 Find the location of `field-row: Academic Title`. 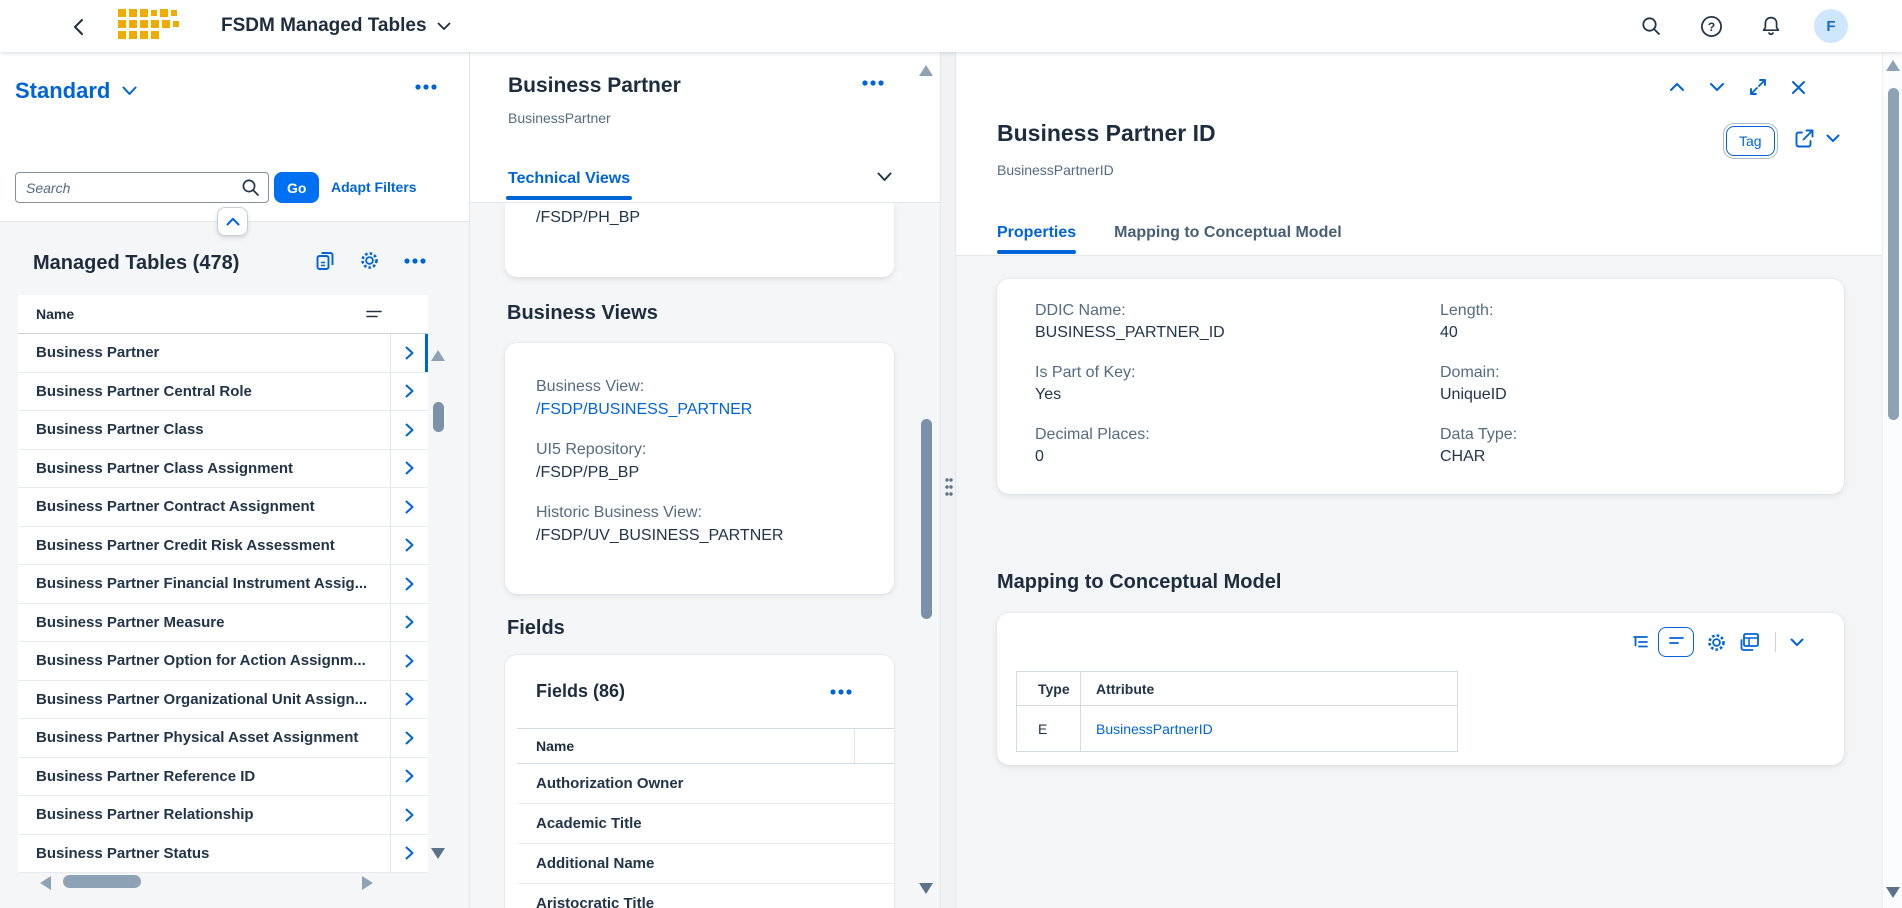

field-row: Academic Title is located at coordinates (705, 824).